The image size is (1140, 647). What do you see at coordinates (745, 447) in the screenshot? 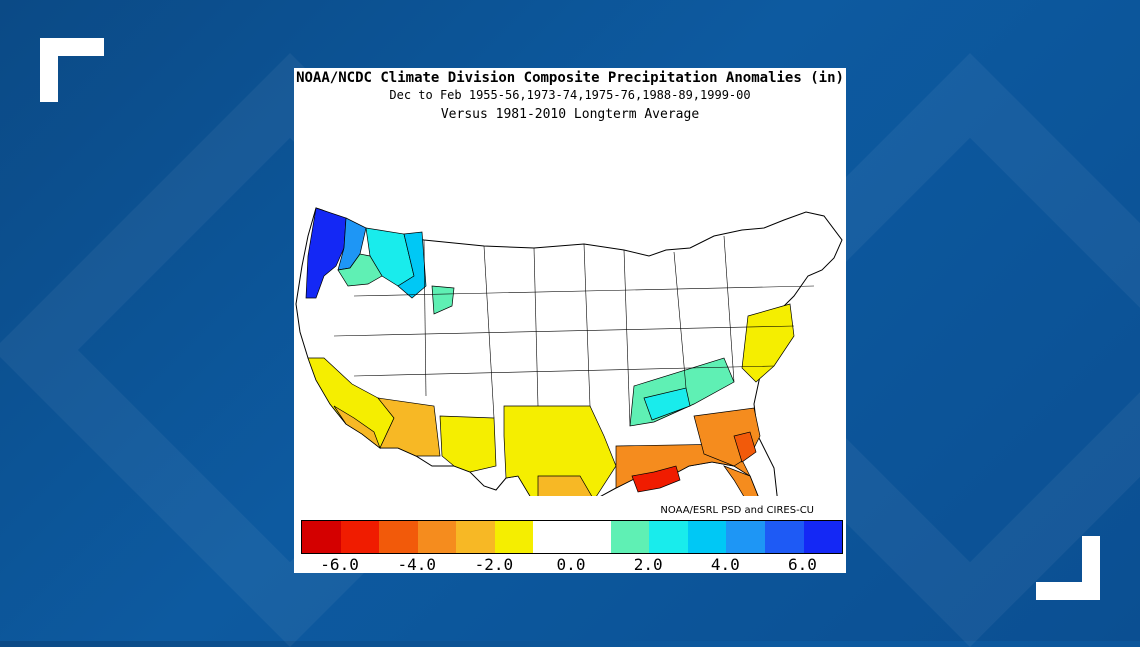
I see `region-south-carolina-coast` at bounding box center [745, 447].